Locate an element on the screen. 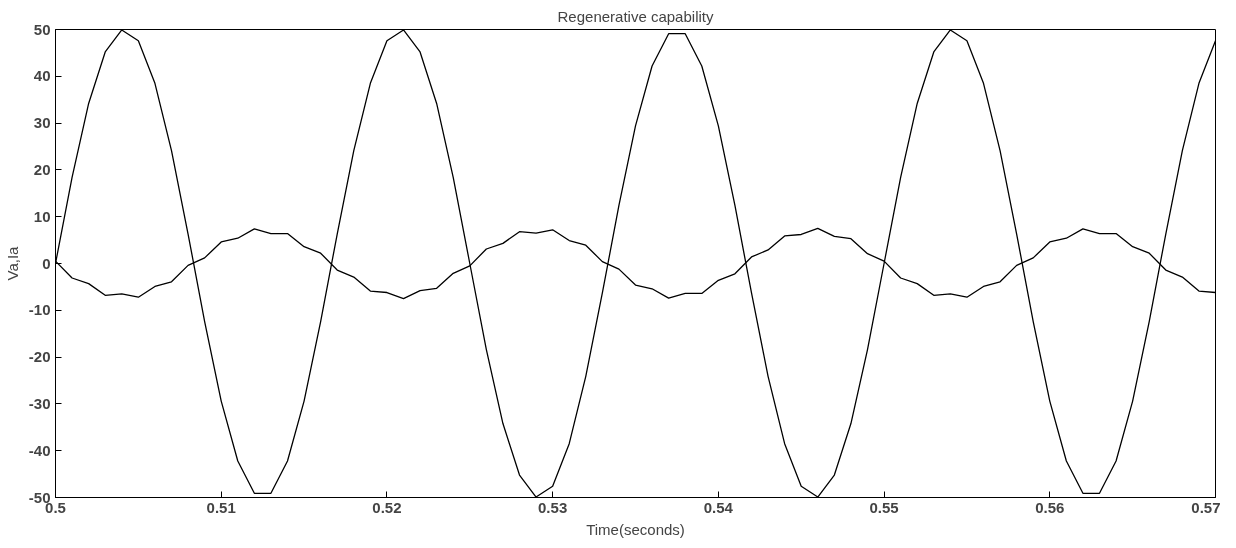 The width and height of the screenshot is (1236, 548). x-axis-title: Time(seconds) is located at coordinates (635, 529).